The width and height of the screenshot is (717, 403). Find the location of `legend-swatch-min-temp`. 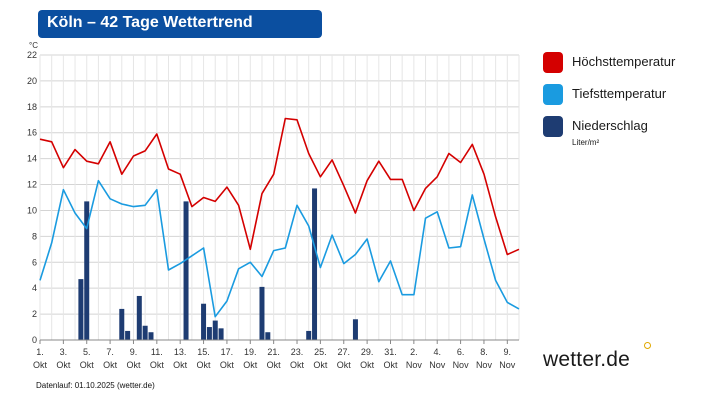

legend-swatch-min-temp is located at coordinates (553, 94).